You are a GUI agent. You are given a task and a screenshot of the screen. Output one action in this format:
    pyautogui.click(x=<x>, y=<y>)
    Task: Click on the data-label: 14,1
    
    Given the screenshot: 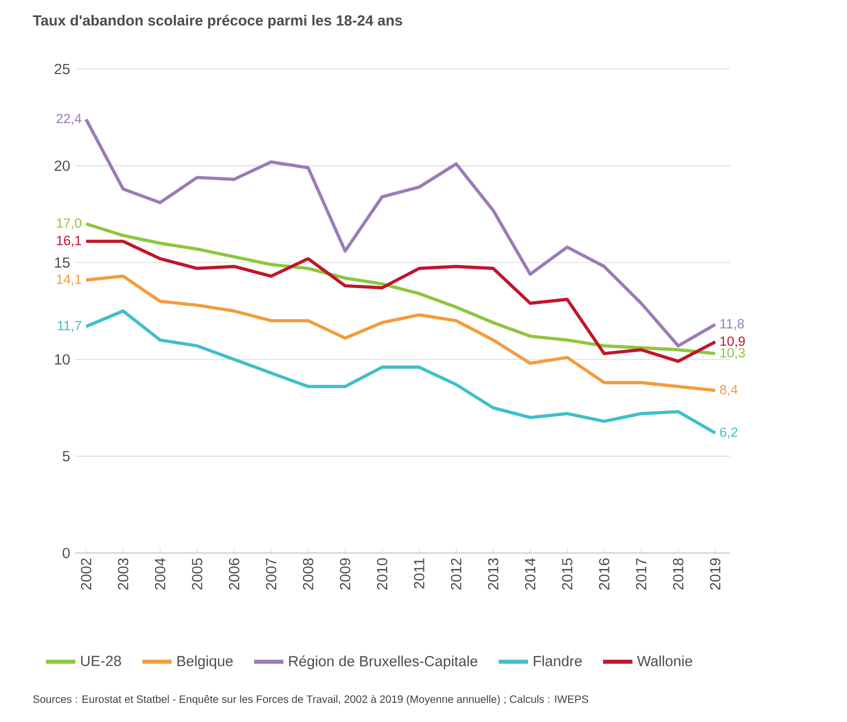 What is the action you would take?
    pyautogui.click(x=69, y=280)
    